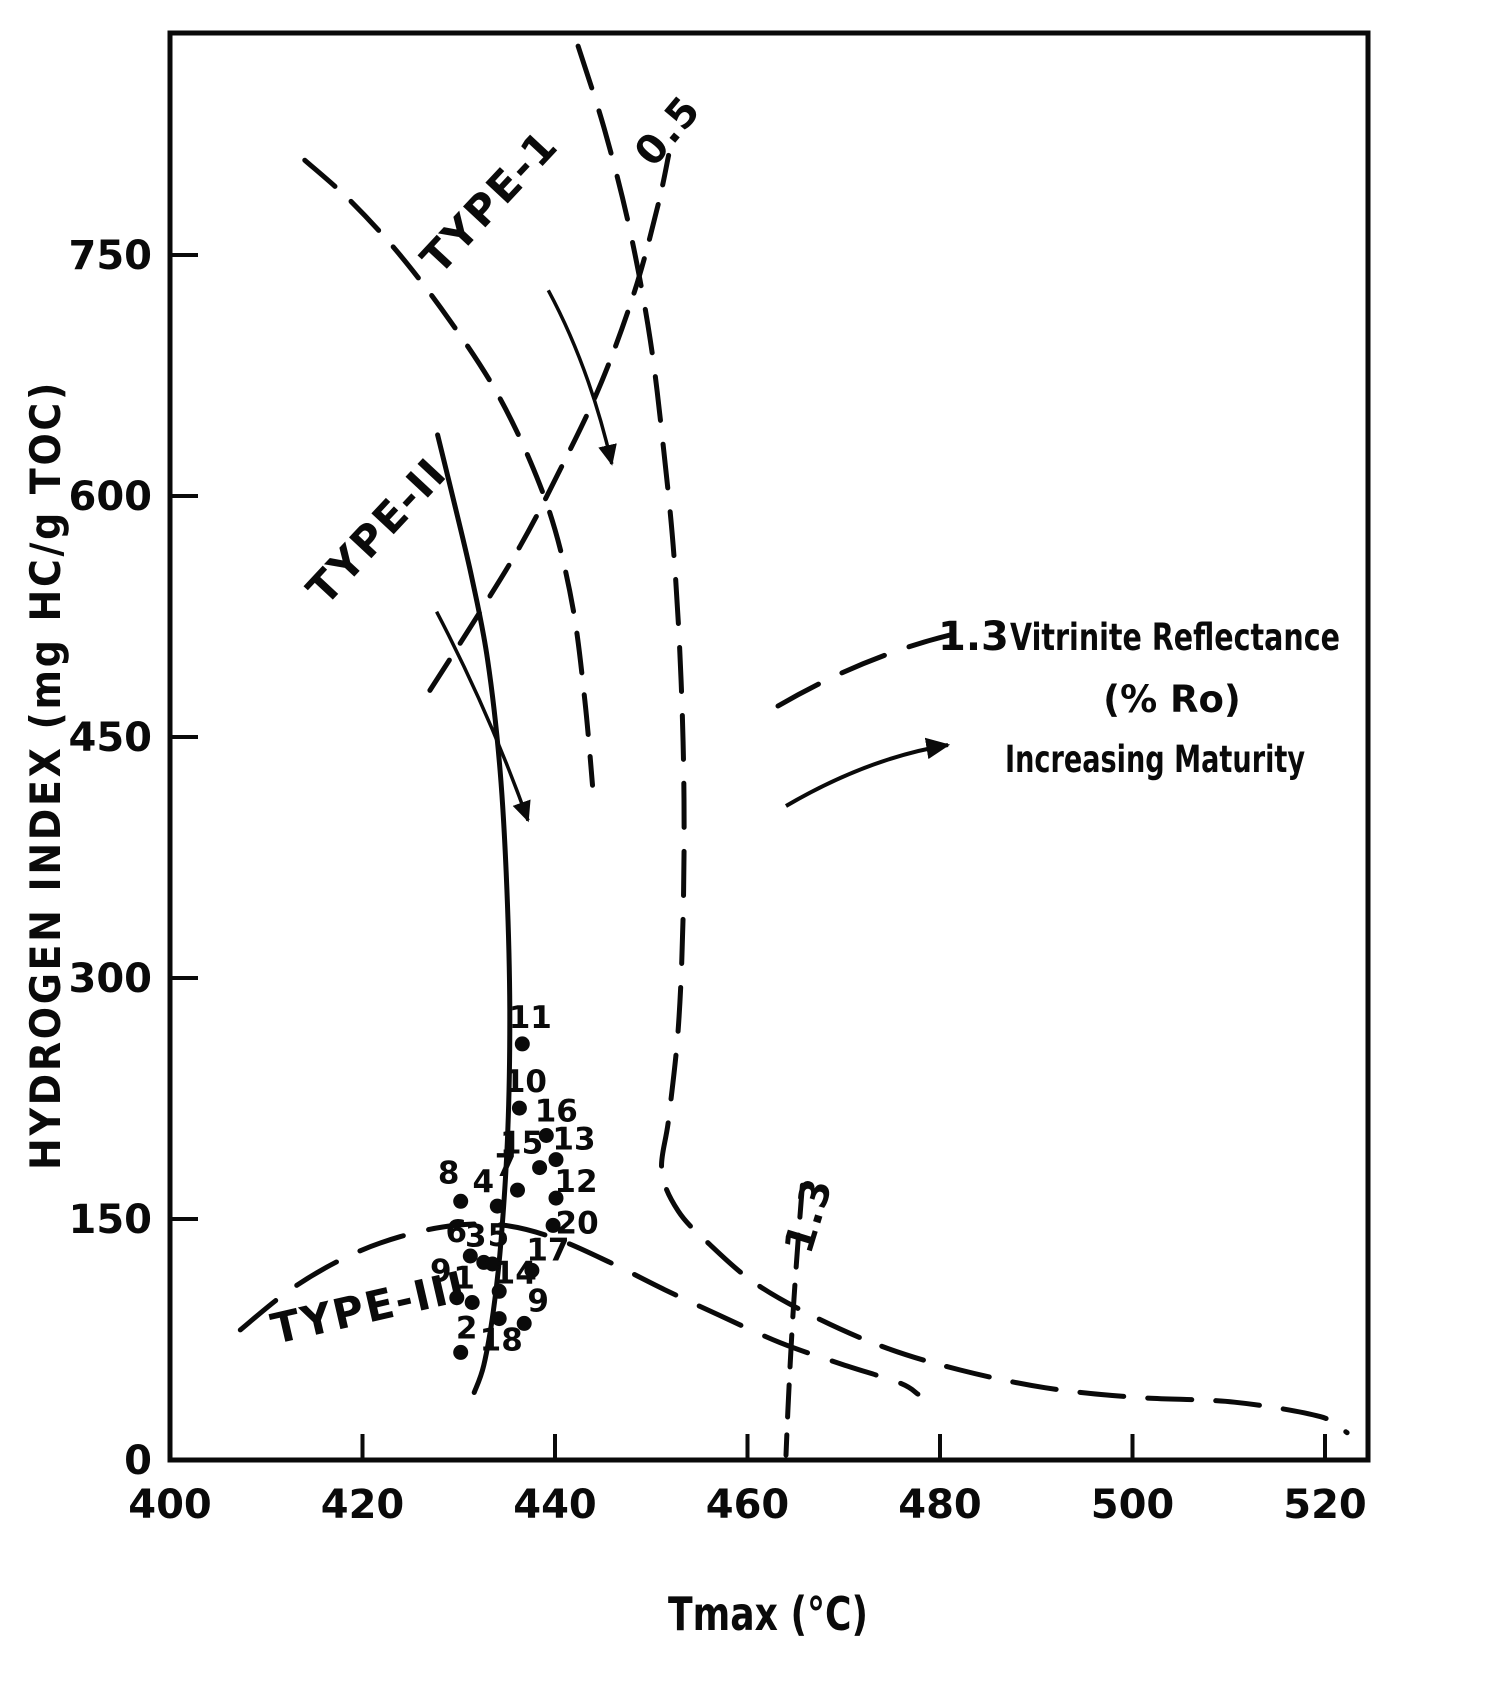  Describe the element at coordinates (581, 377) in the screenshot. I see `type1-maturity-arrow` at that location.